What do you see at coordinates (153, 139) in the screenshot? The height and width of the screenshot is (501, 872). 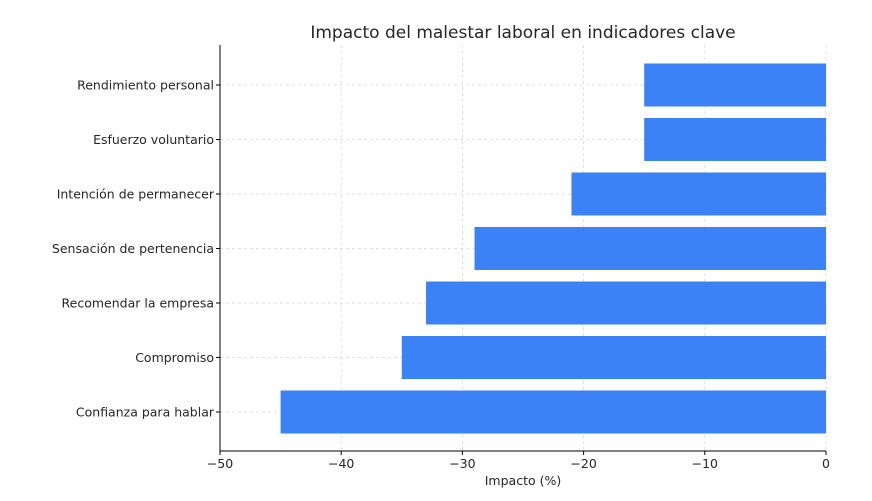 I see `category-label: Esfuerzo voluntario` at bounding box center [153, 139].